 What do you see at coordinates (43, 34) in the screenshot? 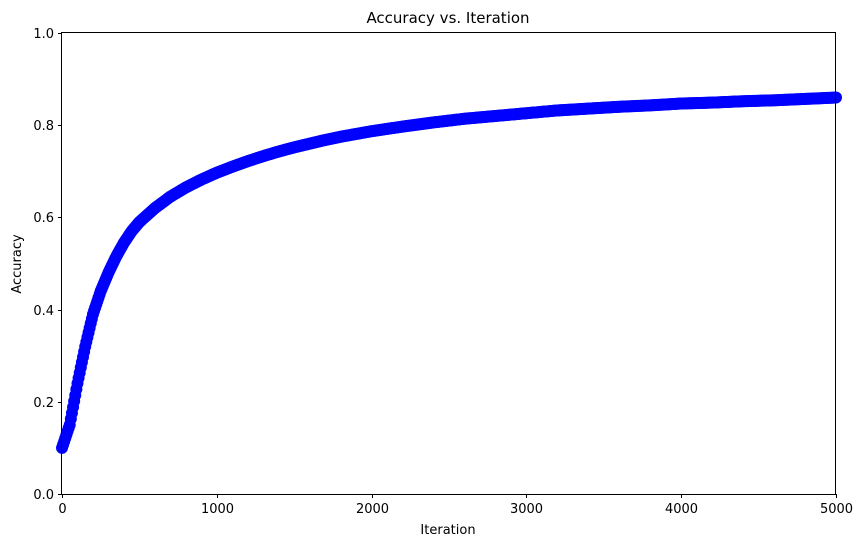
I see `y-tick-label: 1.0` at bounding box center [43, 34].